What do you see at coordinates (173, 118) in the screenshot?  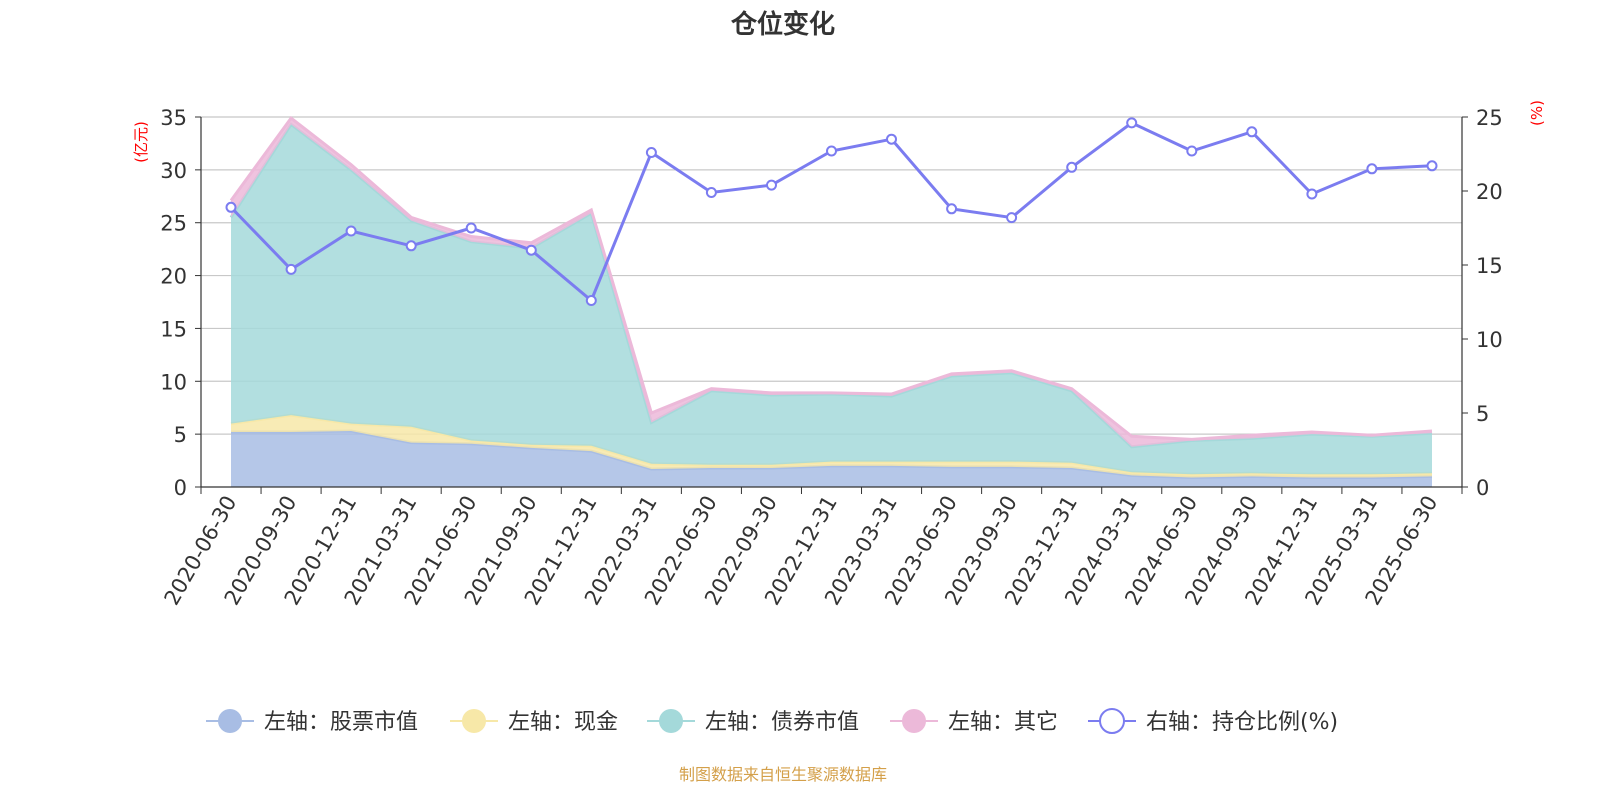 I see `left-tick-label: 35` at bounding box center [173, 118].